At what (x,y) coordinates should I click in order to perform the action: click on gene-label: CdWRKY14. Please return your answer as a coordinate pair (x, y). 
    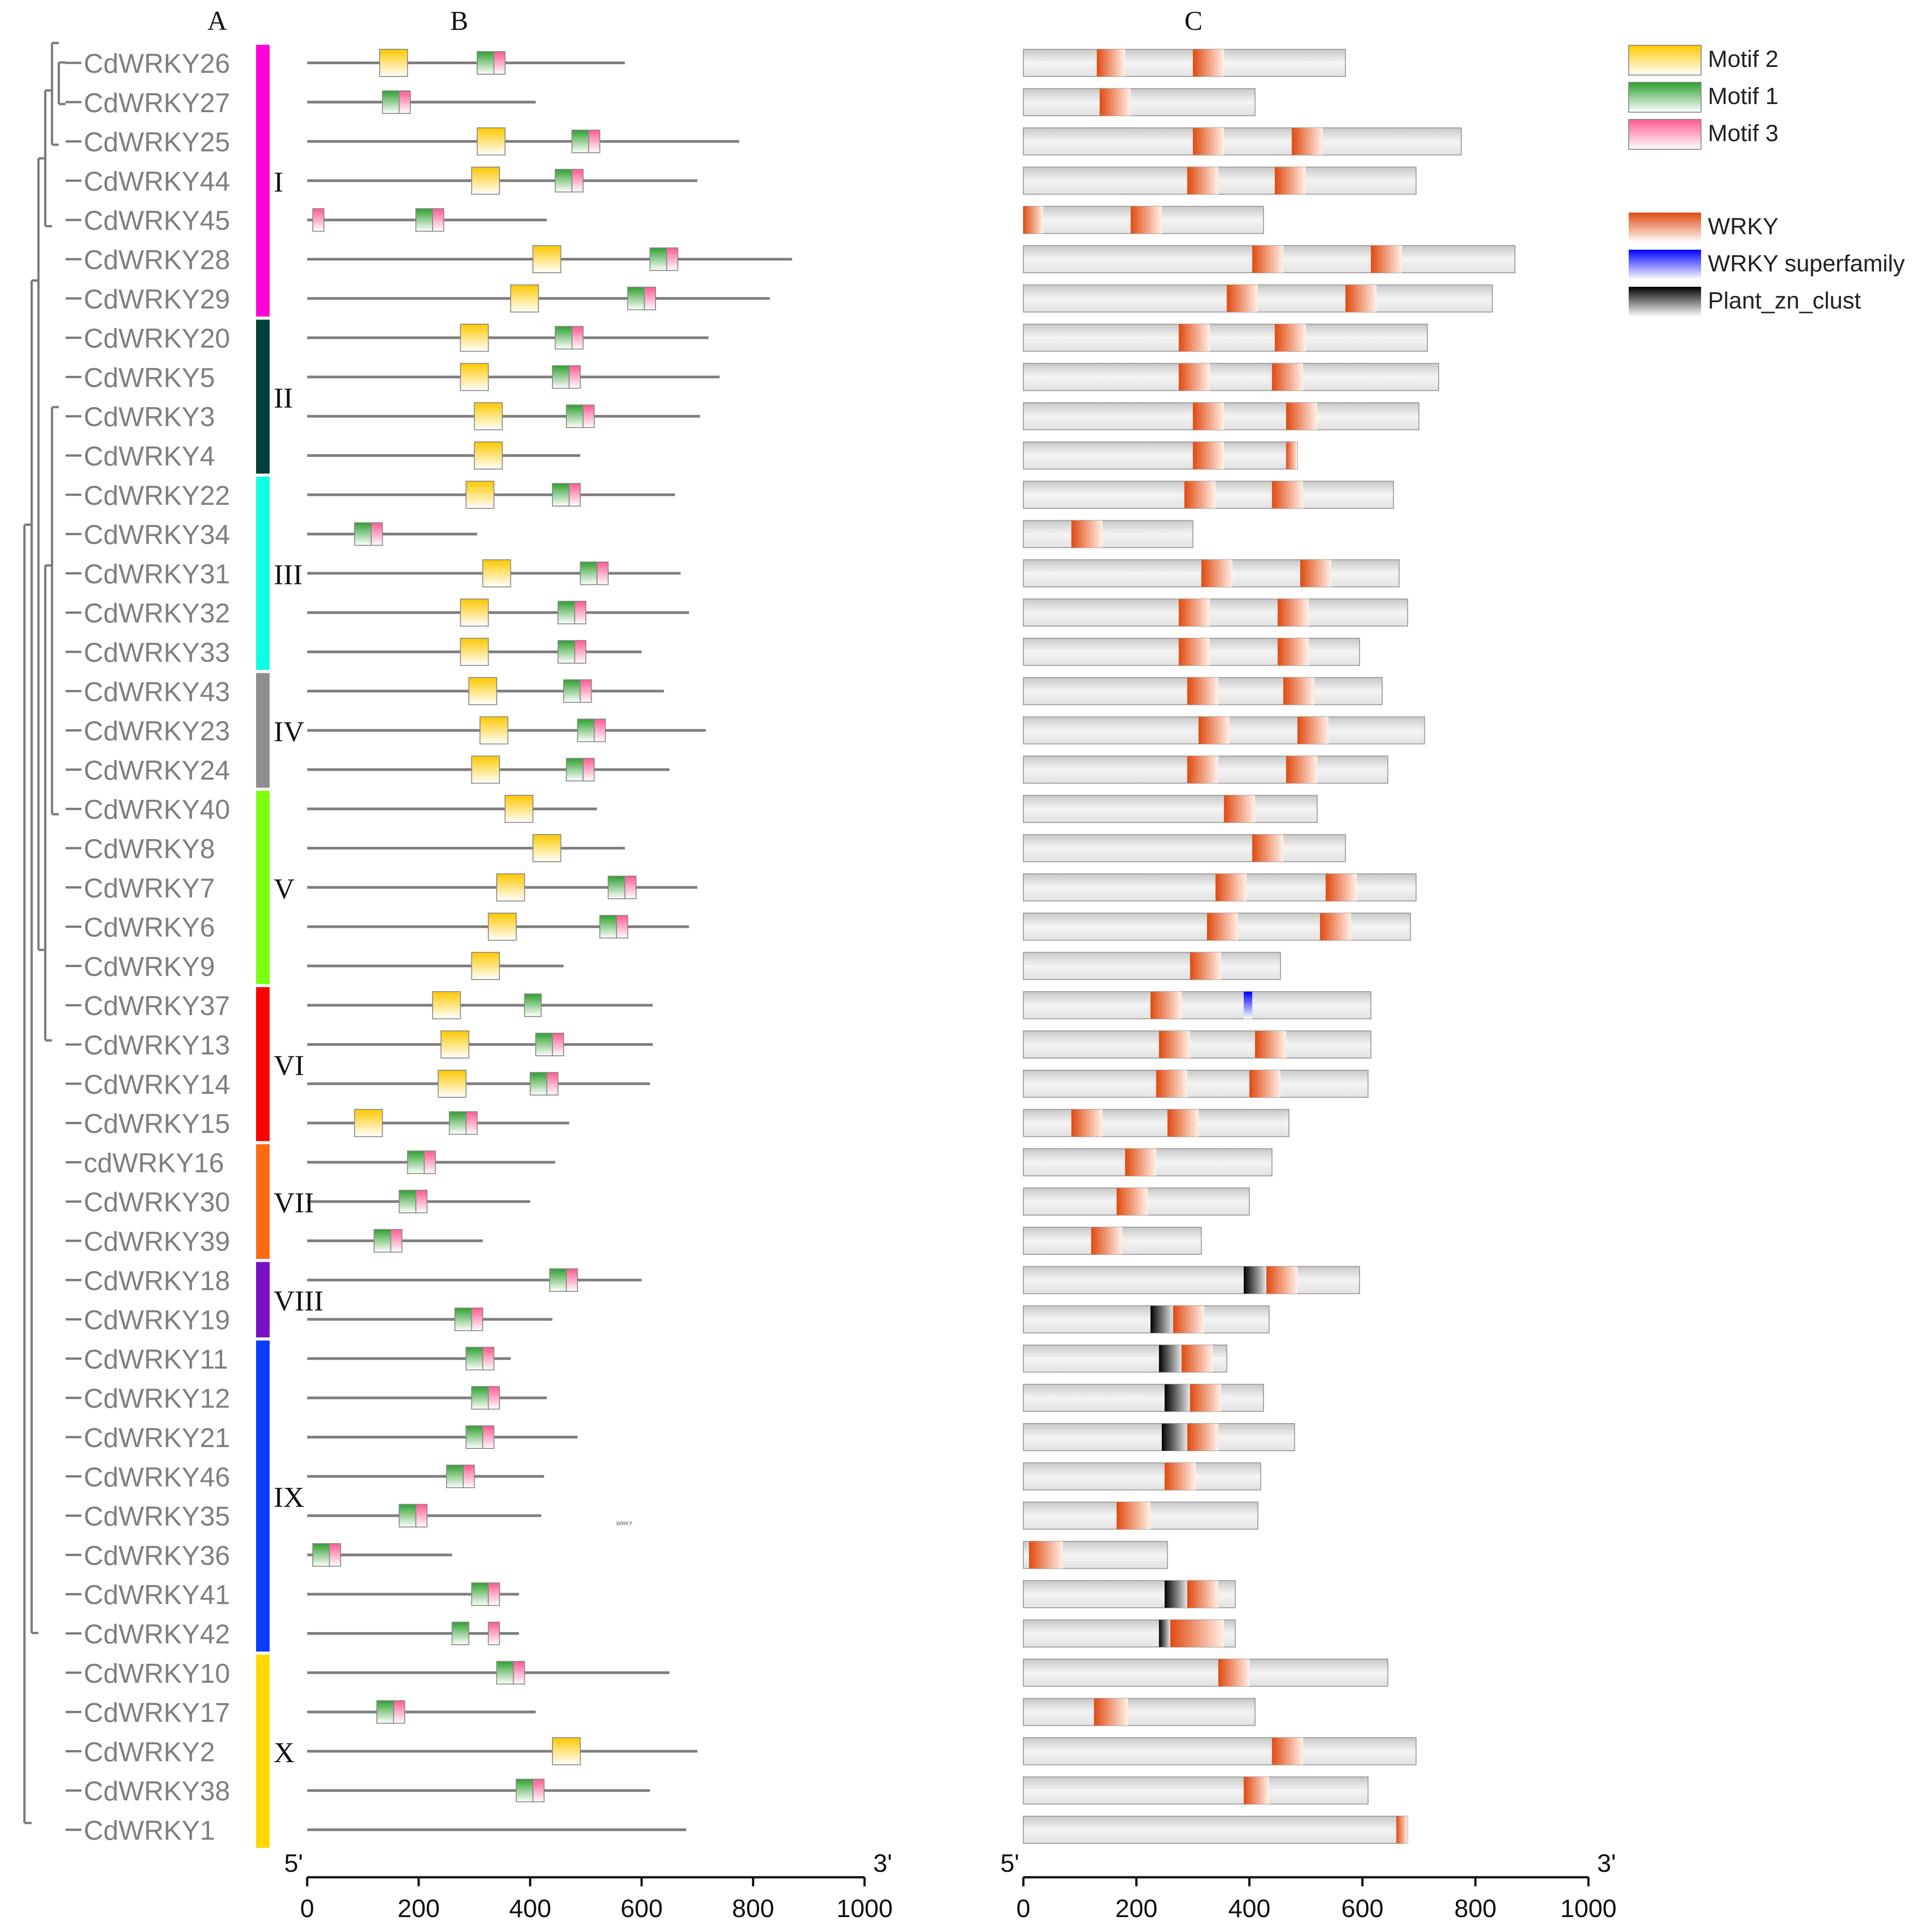
    Looking at the image, I should click on (157, 1084).